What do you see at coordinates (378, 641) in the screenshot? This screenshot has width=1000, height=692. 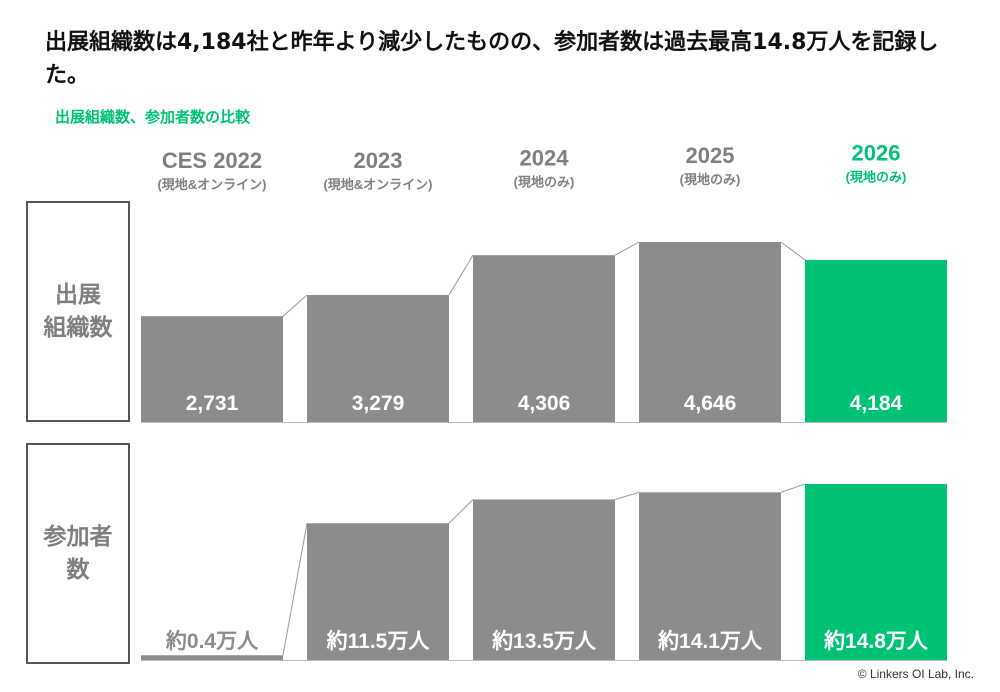 I see `value-label: 約11.5万人` at bounding box center [378, 641].